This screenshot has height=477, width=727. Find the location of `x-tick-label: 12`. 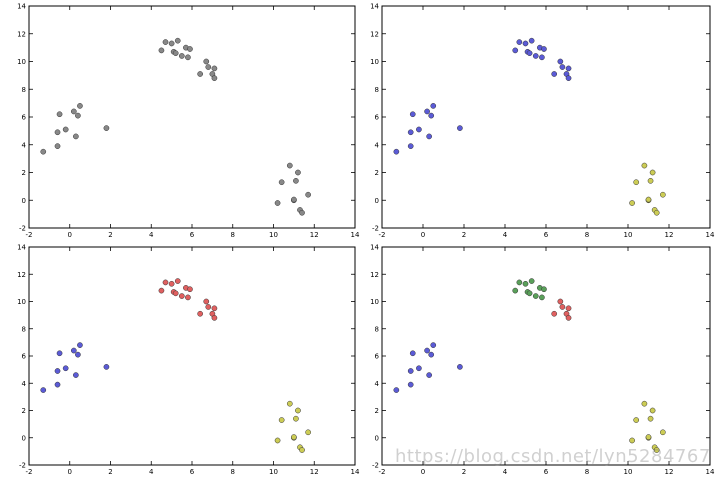

x-tick-label: 12 is located at coordinates (669, 235).